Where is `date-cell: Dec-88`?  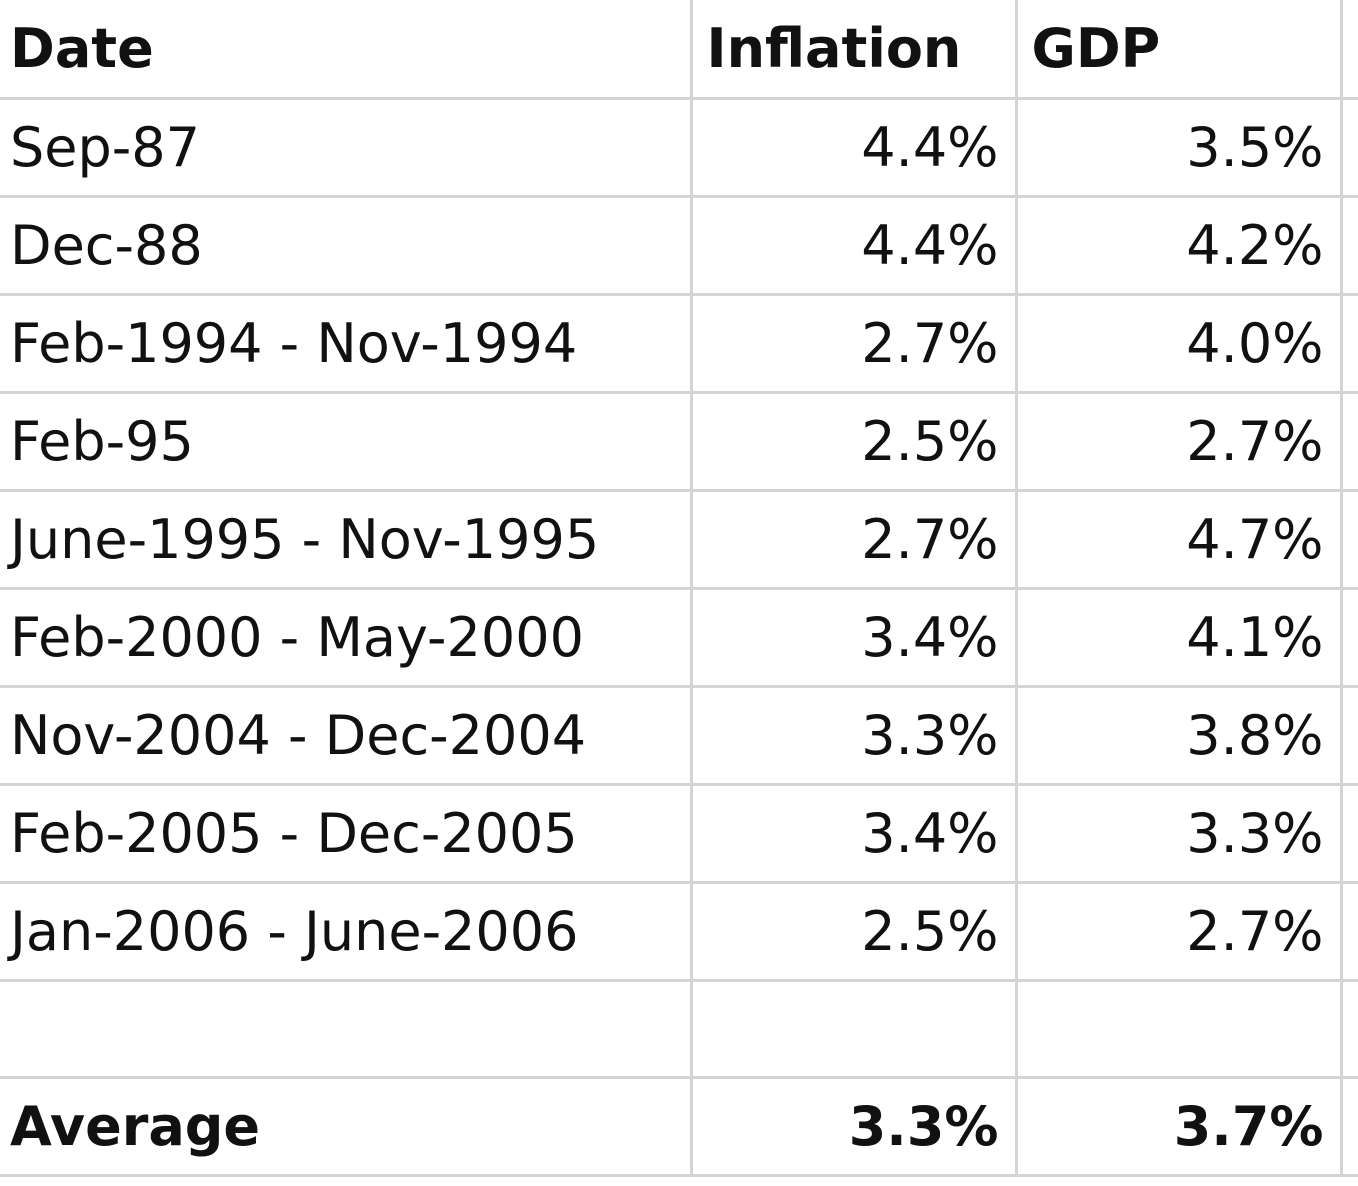 date-cell: Dec-88 is located at coordinates (346, 246).